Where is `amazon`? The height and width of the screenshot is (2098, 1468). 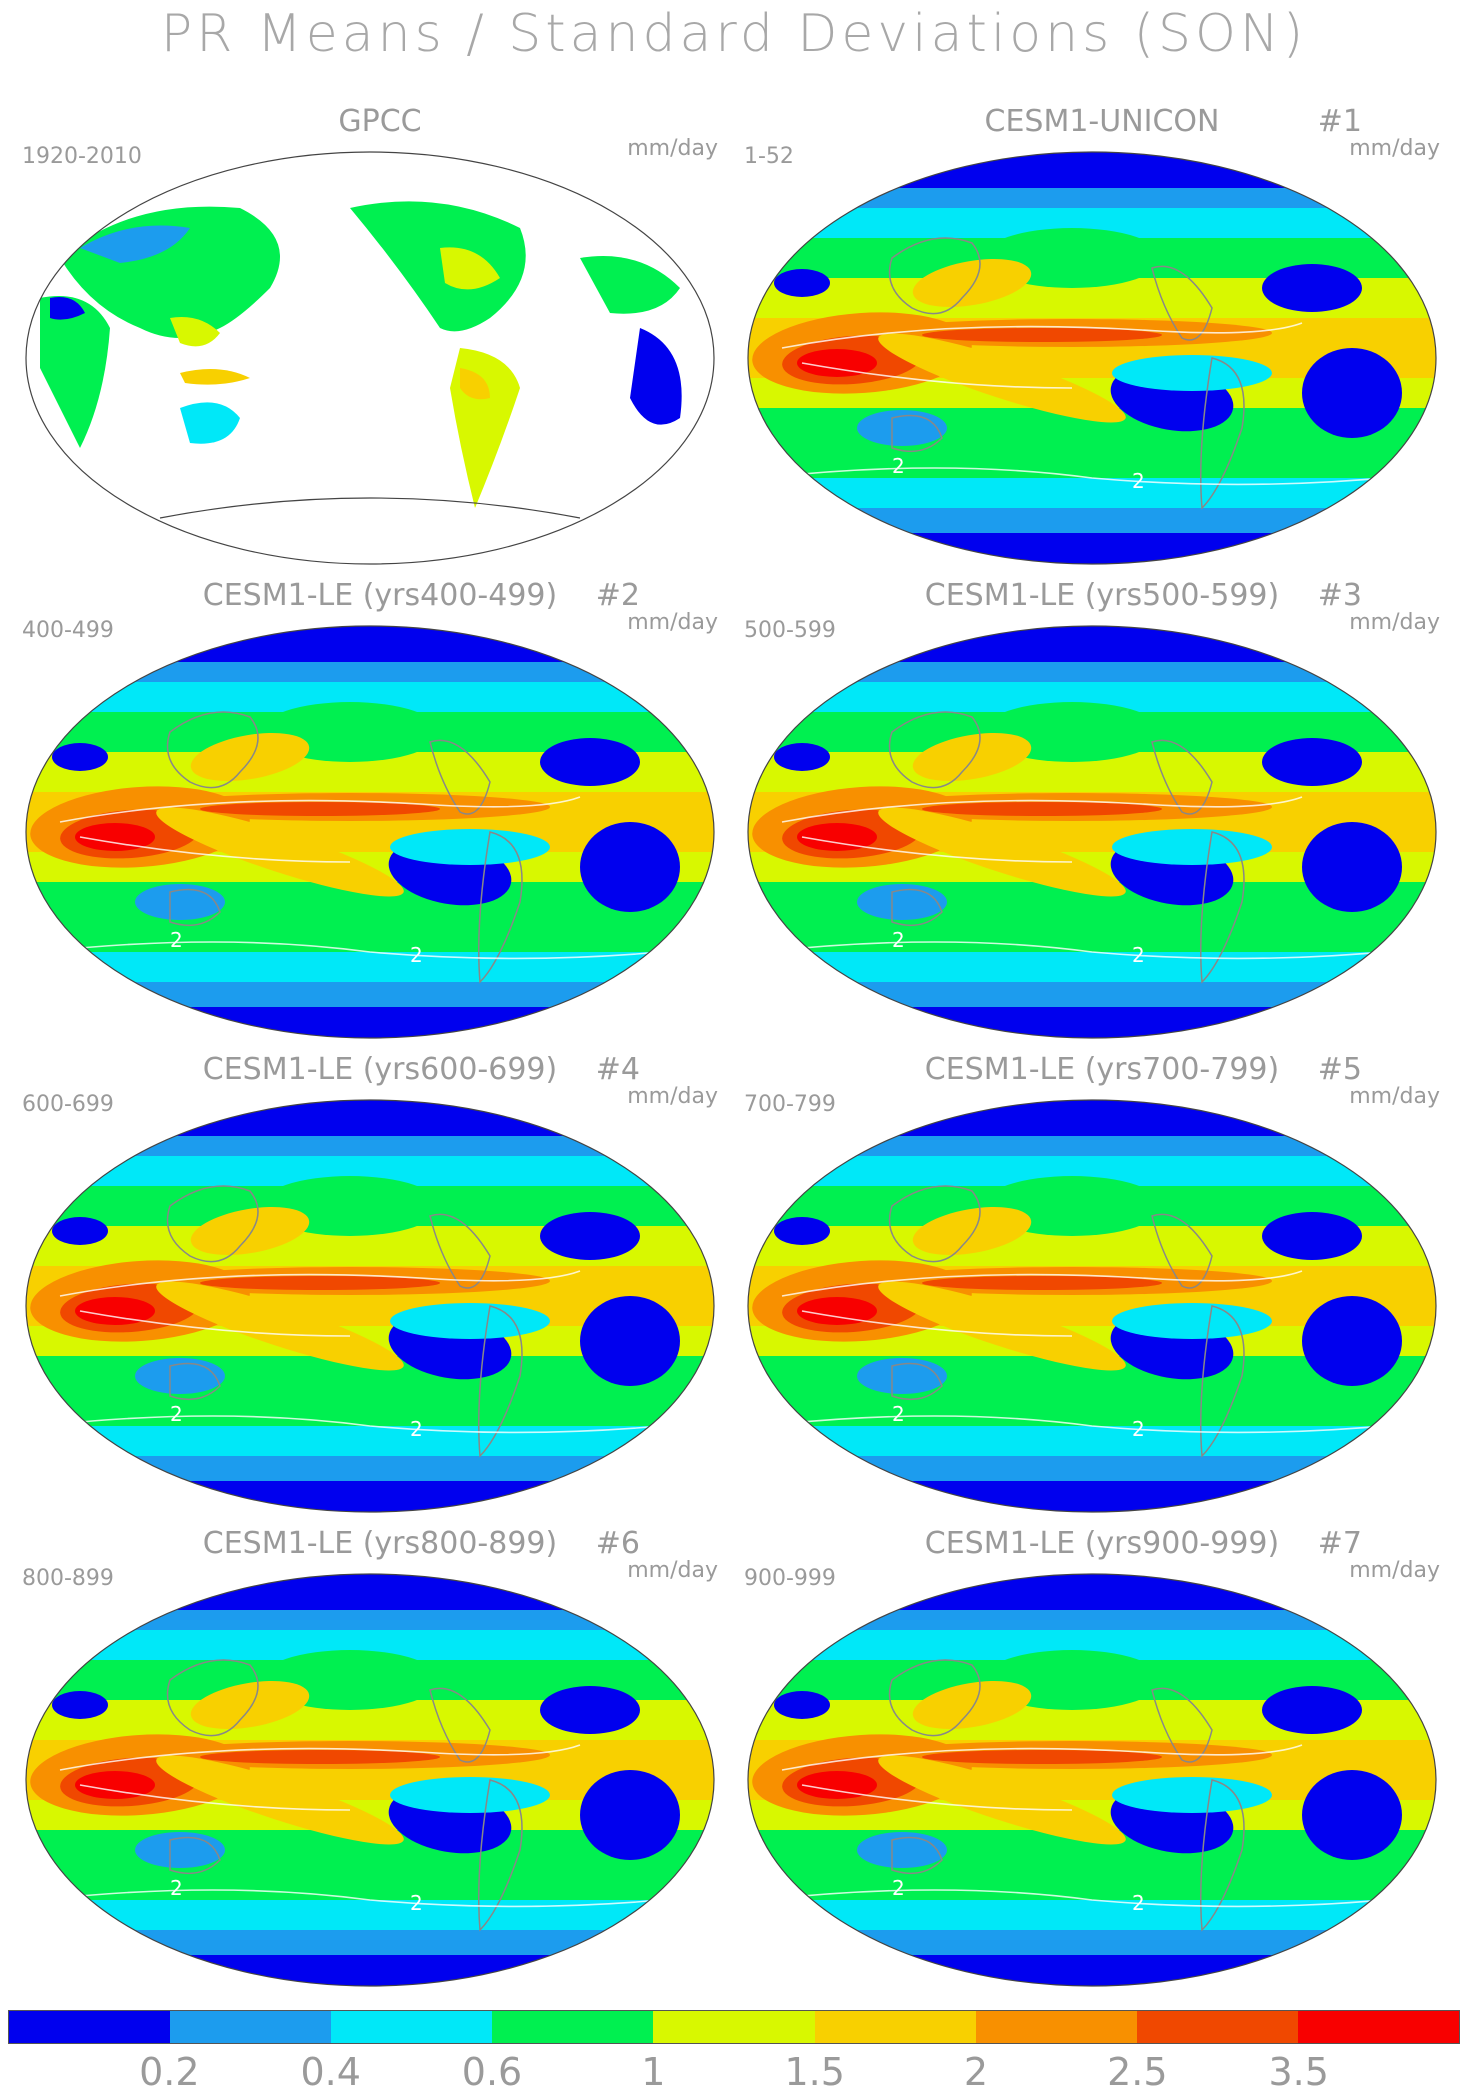 amazon is located at coordinates (475, 384).